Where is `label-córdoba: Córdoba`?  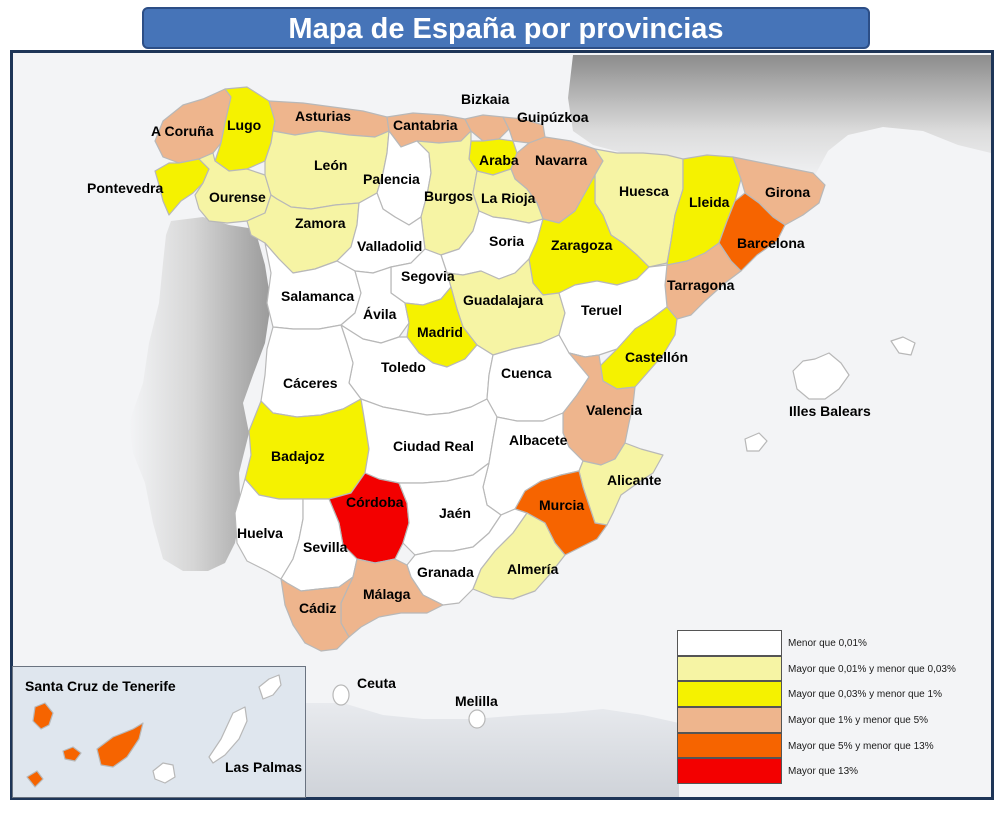
label-córdoba: Córdoba is located at coordinates (375, 502).